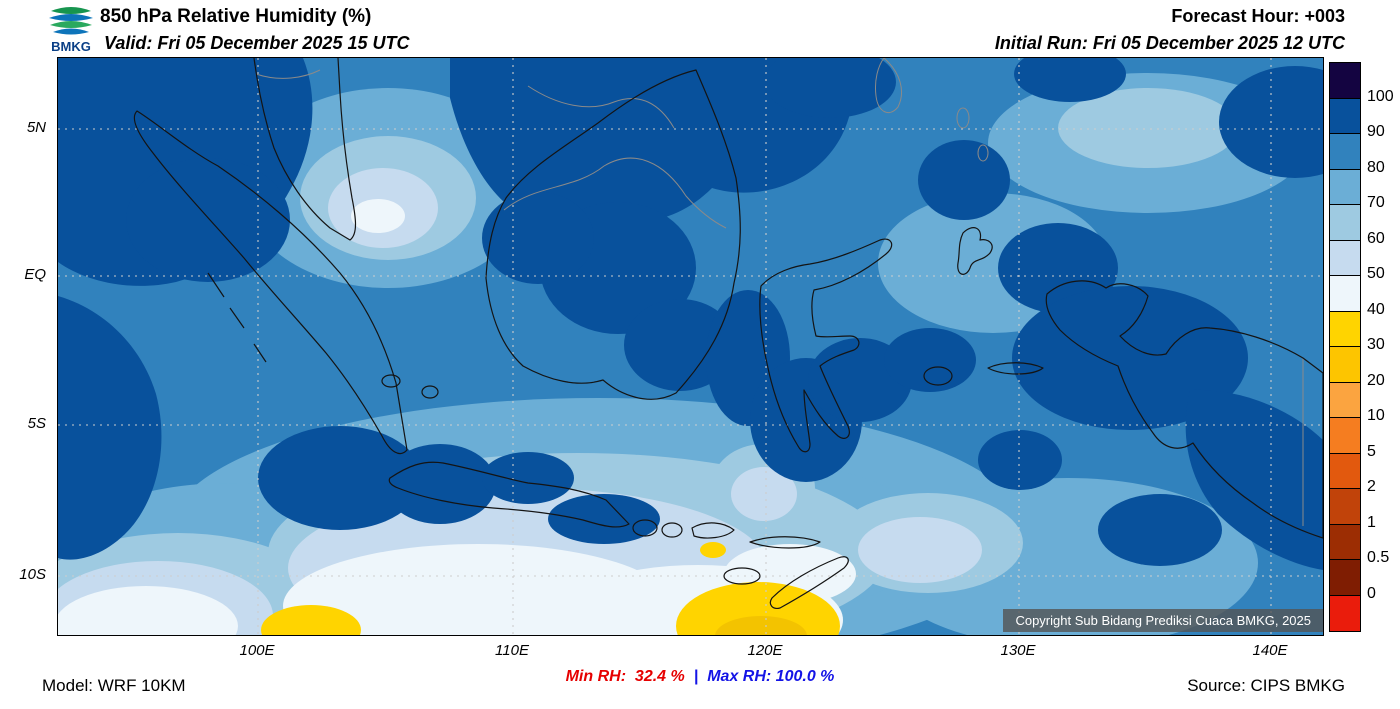  What do you see at coordinates (672, 530) in the screenshot?
I see `lombok-coastline` at bounding box center [672, 530].